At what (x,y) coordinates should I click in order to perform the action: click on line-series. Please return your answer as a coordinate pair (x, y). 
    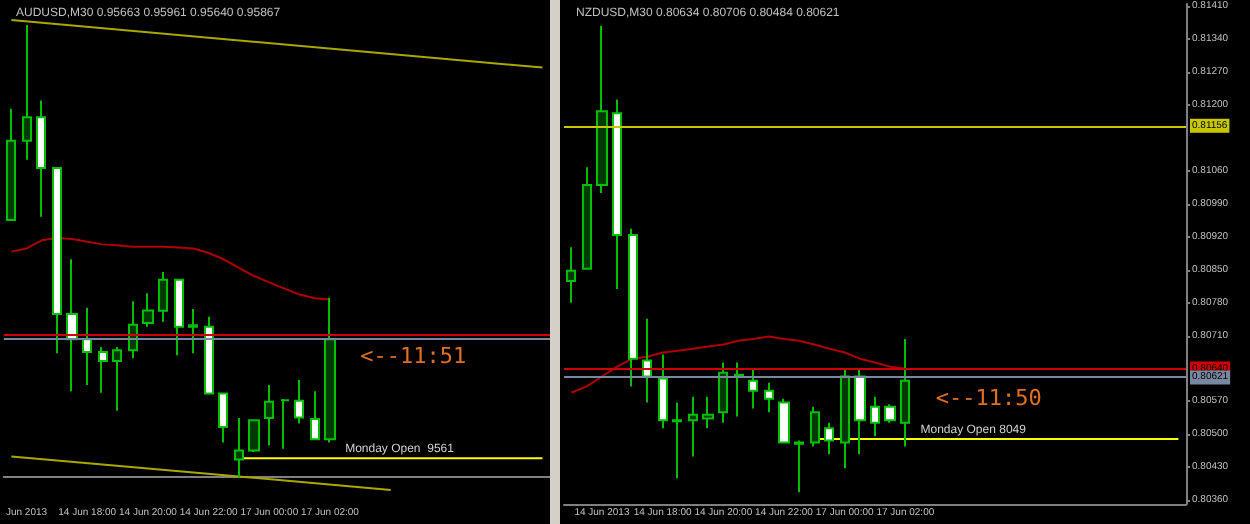
    Looking at the image, I should click on (738, 364).